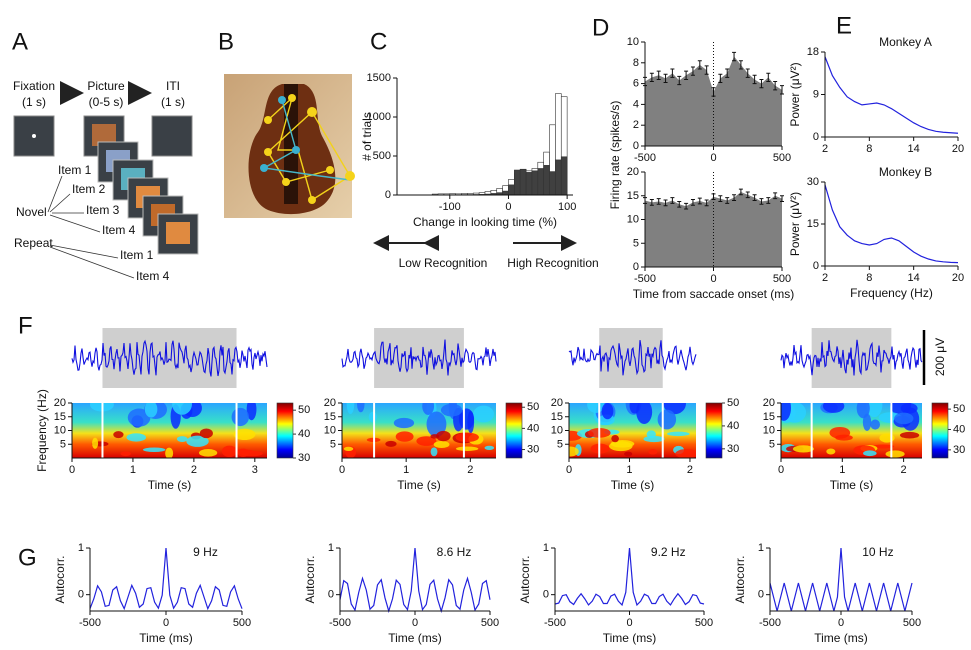 The height and width of the screenshot is (650, 971). I want to click on stimulus-period, so click(169, 358).